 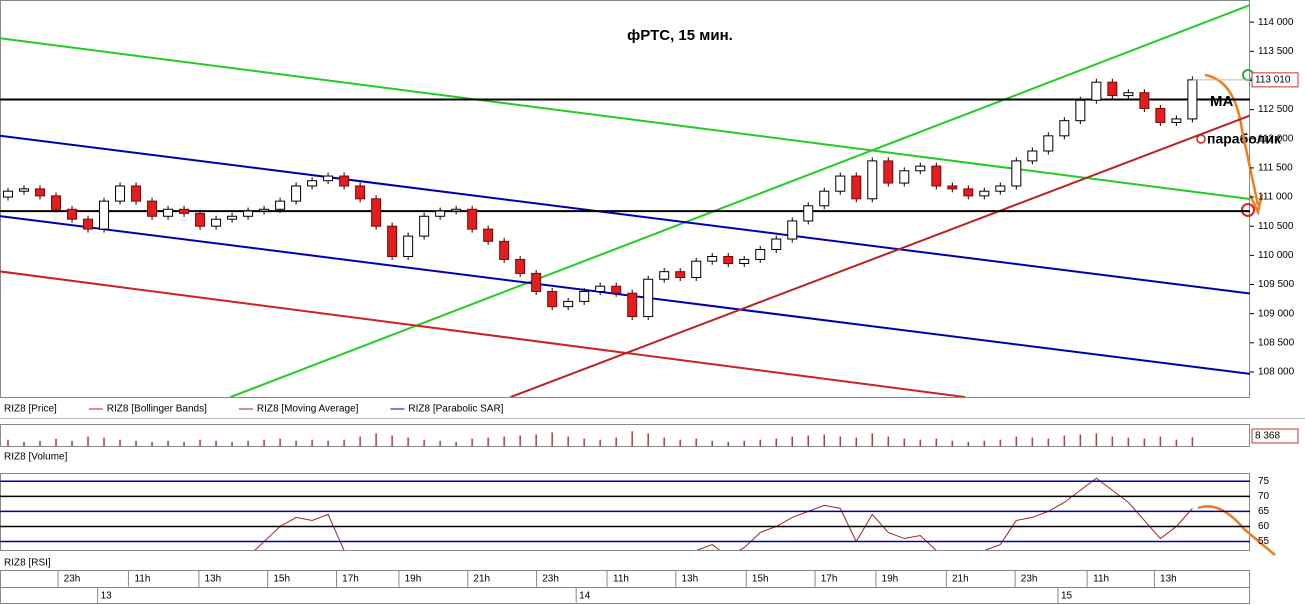 What do you see at coordinates (1275, 168) in the screenshot?
I see `y-tick-label: 111 500` at bounding box center [1275, 168].